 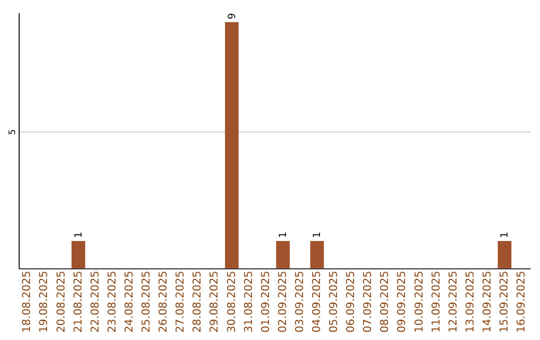 What do you see at coordinates (214, 301) in the screenshot?
I see `x-tick-label: 29.08.2025` at bounding box center [214, 301].